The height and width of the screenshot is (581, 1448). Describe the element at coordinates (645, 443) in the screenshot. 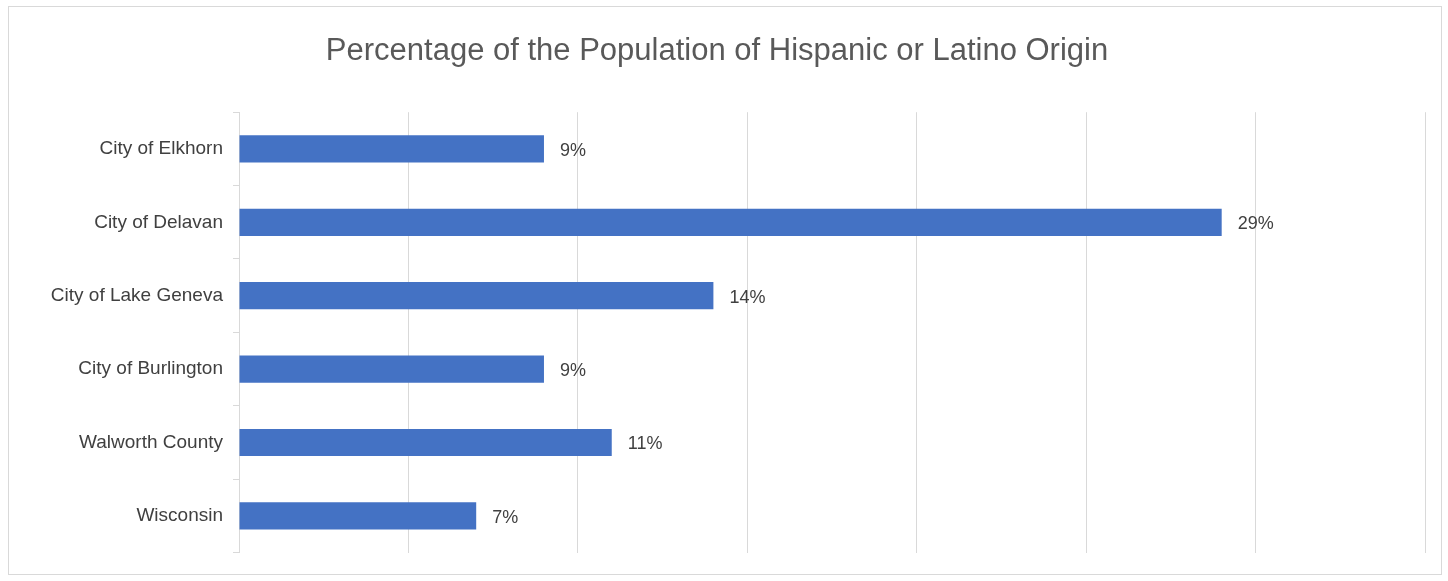

I see `data-label: 11%` at that location.